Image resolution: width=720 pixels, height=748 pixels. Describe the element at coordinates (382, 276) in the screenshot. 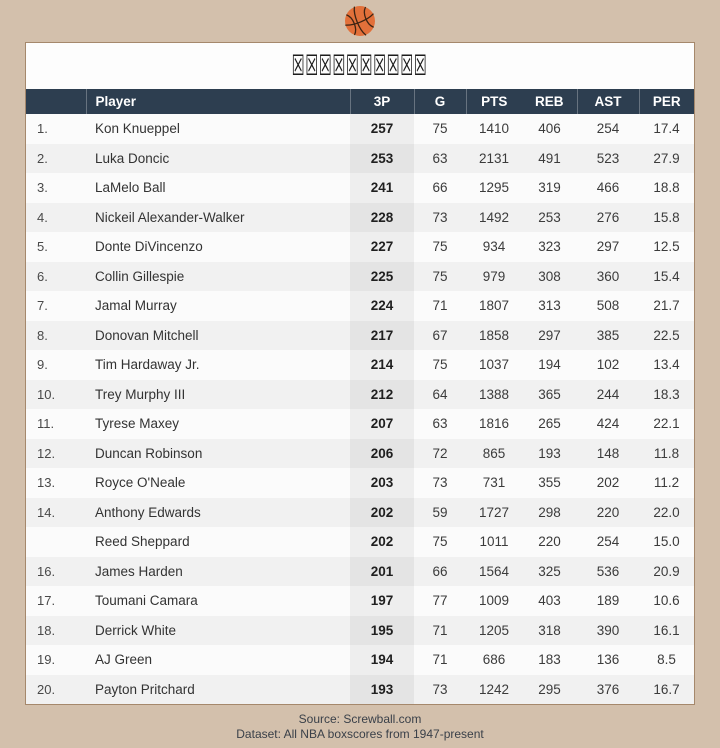

I see `three-point-cell: 225` at that location.